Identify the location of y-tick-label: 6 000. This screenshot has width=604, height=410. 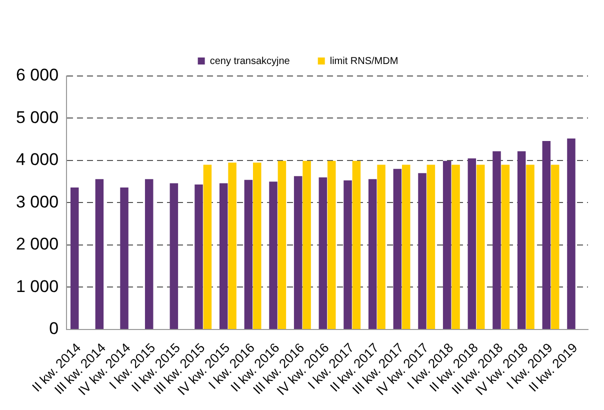
(37, 75).